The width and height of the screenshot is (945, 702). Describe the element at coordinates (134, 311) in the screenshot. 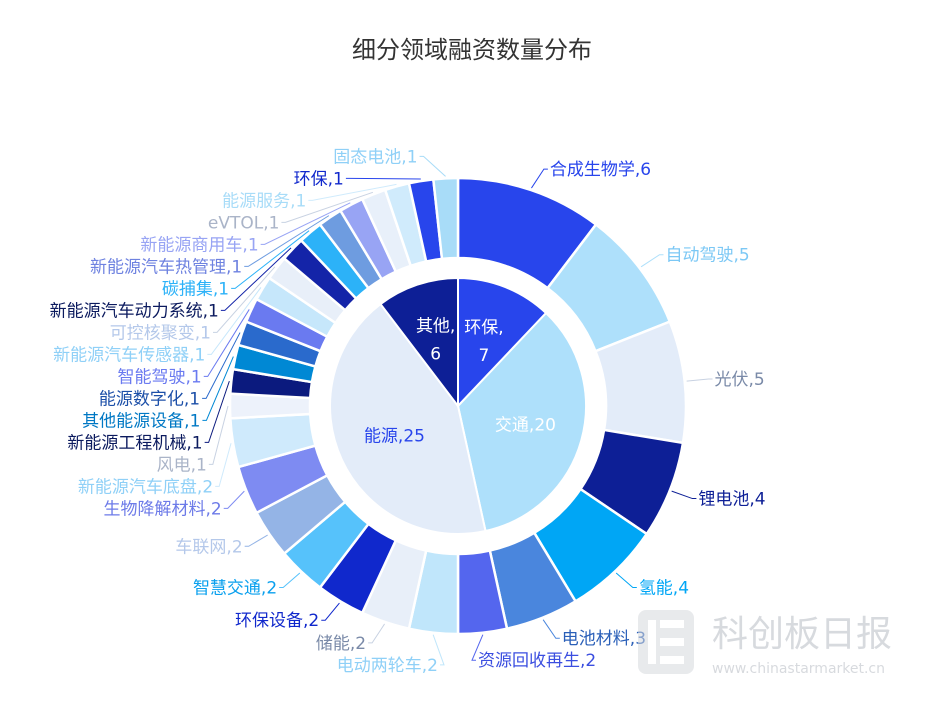

I see `outer-slice-label: 新能源汽车动力系统,1` at that location.